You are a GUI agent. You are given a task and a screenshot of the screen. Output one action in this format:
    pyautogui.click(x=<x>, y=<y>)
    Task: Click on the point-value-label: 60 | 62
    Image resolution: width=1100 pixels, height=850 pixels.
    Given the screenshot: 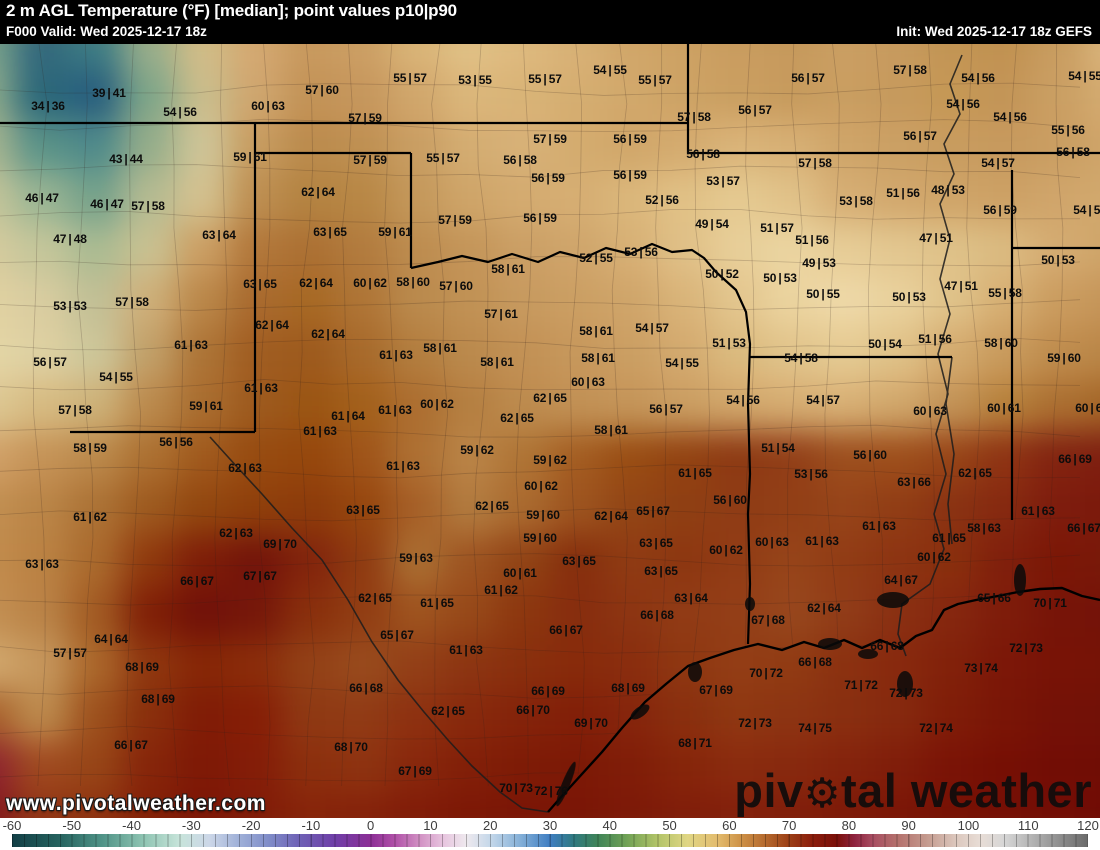 What is the action you would take?
    pyautogui.click(x=1087, y=408)
    